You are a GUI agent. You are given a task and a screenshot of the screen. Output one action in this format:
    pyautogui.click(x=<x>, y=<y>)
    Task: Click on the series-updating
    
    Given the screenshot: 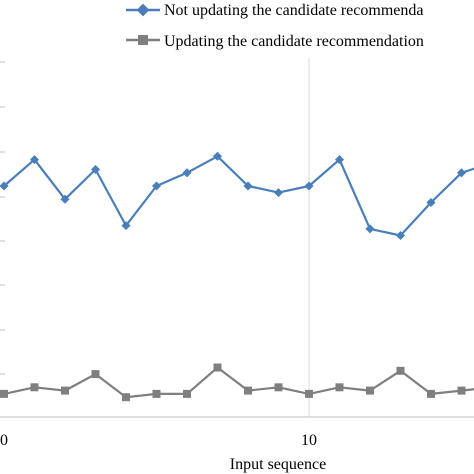 What is the action you would take?
    pyautogui.click(x=237, y=382)
    